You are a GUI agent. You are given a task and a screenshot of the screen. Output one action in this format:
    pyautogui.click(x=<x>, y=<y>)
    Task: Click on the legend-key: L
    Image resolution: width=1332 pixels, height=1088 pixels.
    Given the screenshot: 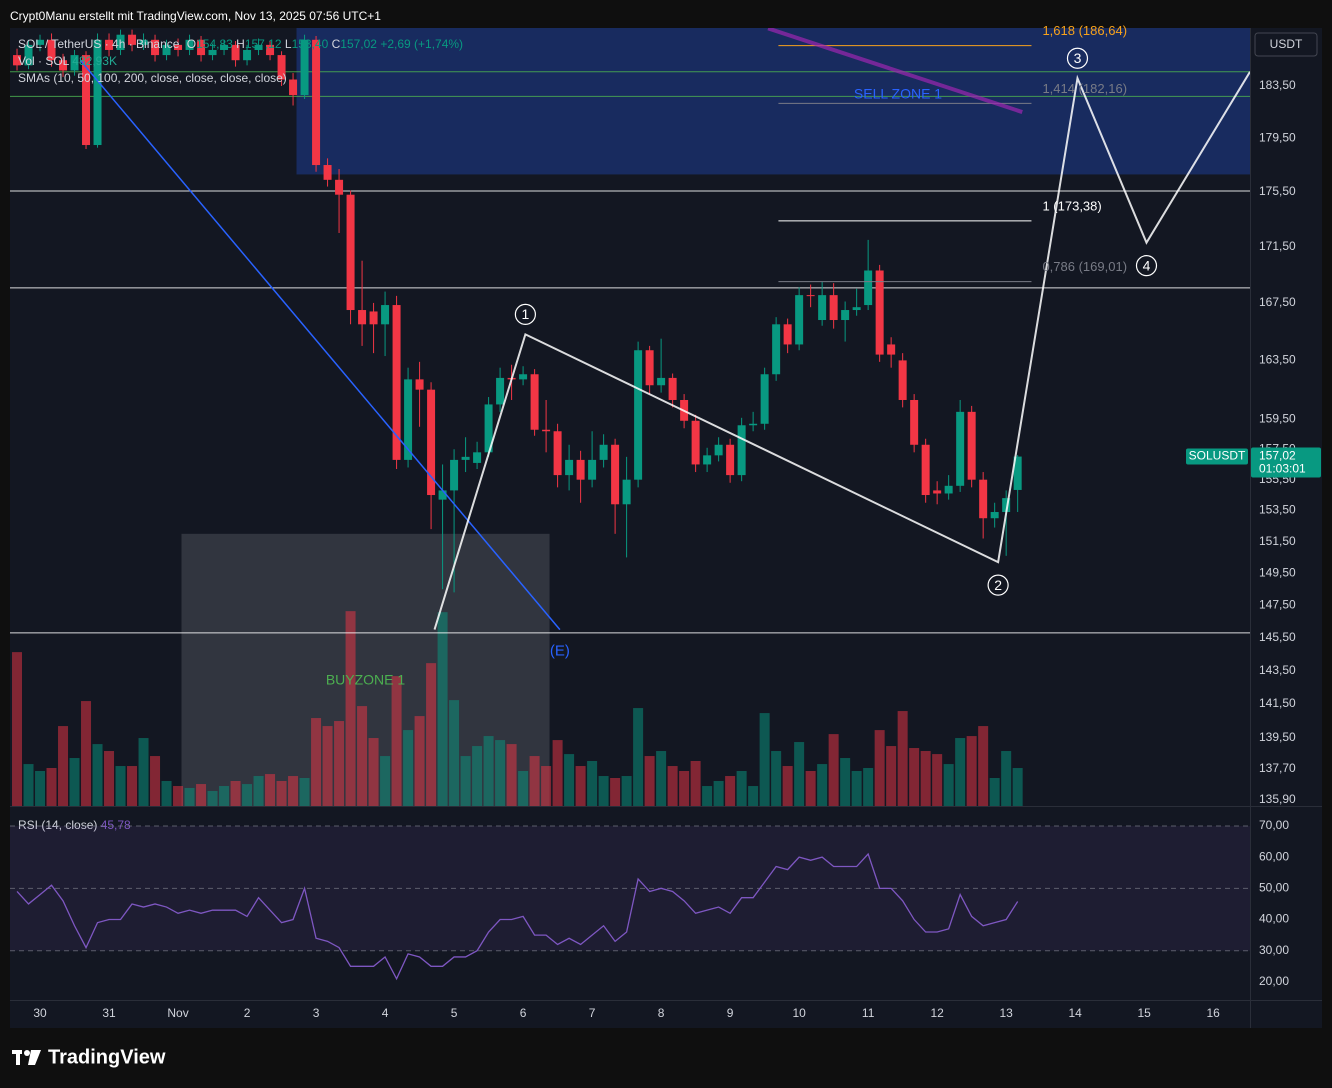 What is the action you would take?
    pyautogui.click(x=288, y=44)
    